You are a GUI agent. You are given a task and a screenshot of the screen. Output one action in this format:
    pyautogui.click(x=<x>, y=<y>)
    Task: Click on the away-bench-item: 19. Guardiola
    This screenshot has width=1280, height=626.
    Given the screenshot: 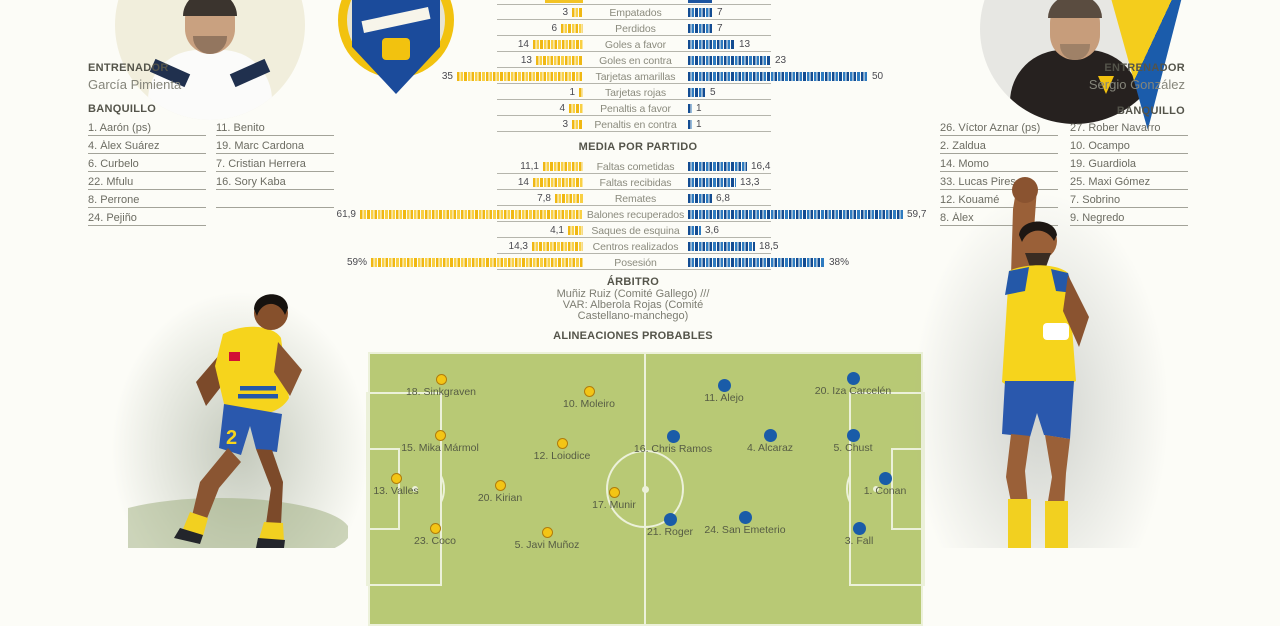 What is the action you would take?
    pyautogui.click(x=1129, y=165)
    